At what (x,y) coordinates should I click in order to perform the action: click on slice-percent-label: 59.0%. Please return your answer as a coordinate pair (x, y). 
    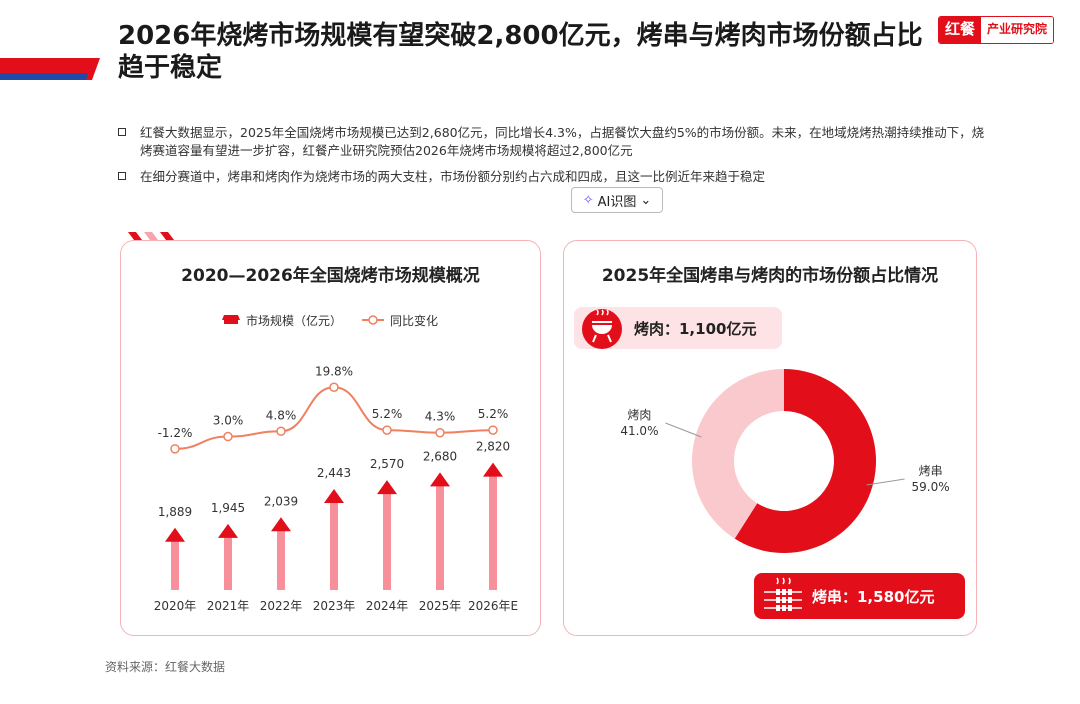
    Looking at the image, I should click on (931, 487).